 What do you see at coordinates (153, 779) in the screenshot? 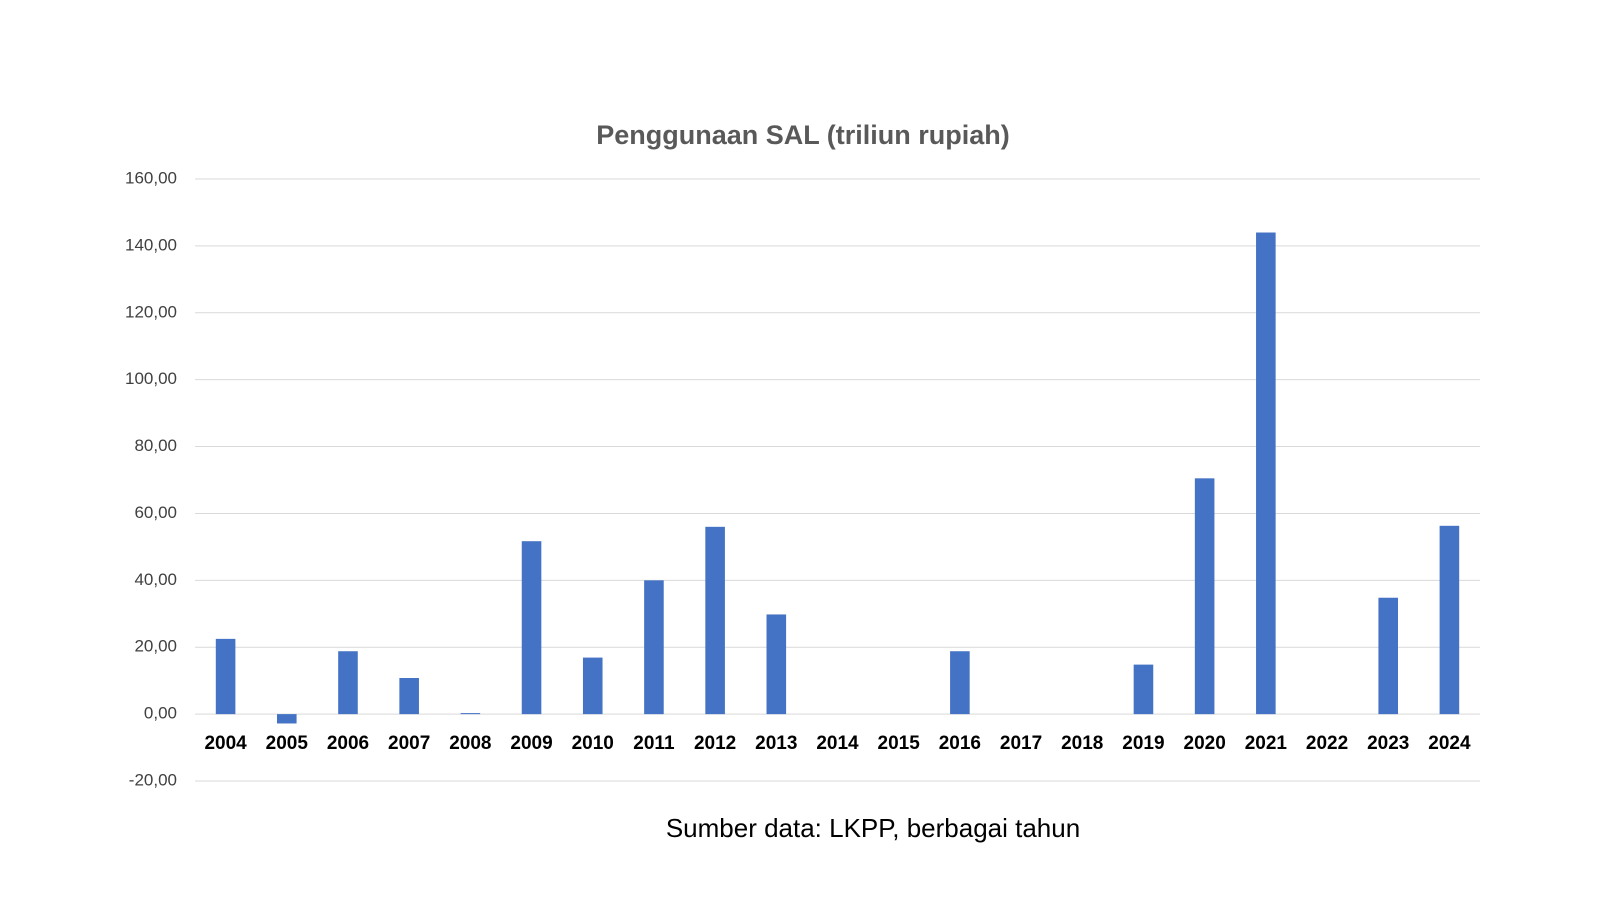
I see `y-tick-label: -20,00` at bounding box center [153, 779].